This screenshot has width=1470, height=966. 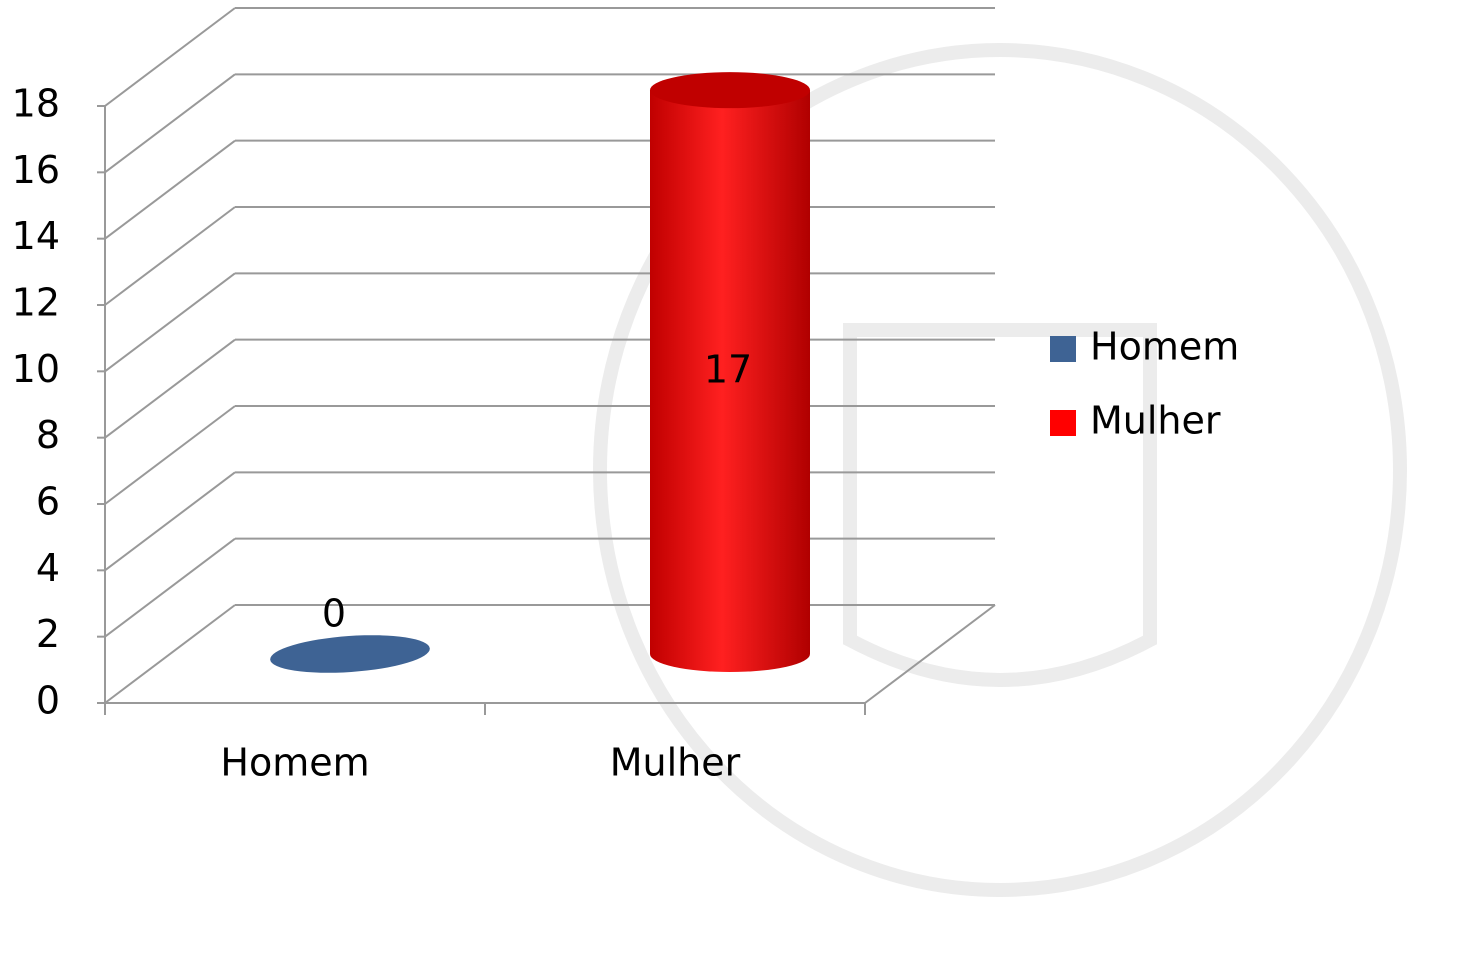 What do you see at coordinates (1164, 347) in the screenshot?
I see `legend-label: Homem` at bounding box center [1164, 347].